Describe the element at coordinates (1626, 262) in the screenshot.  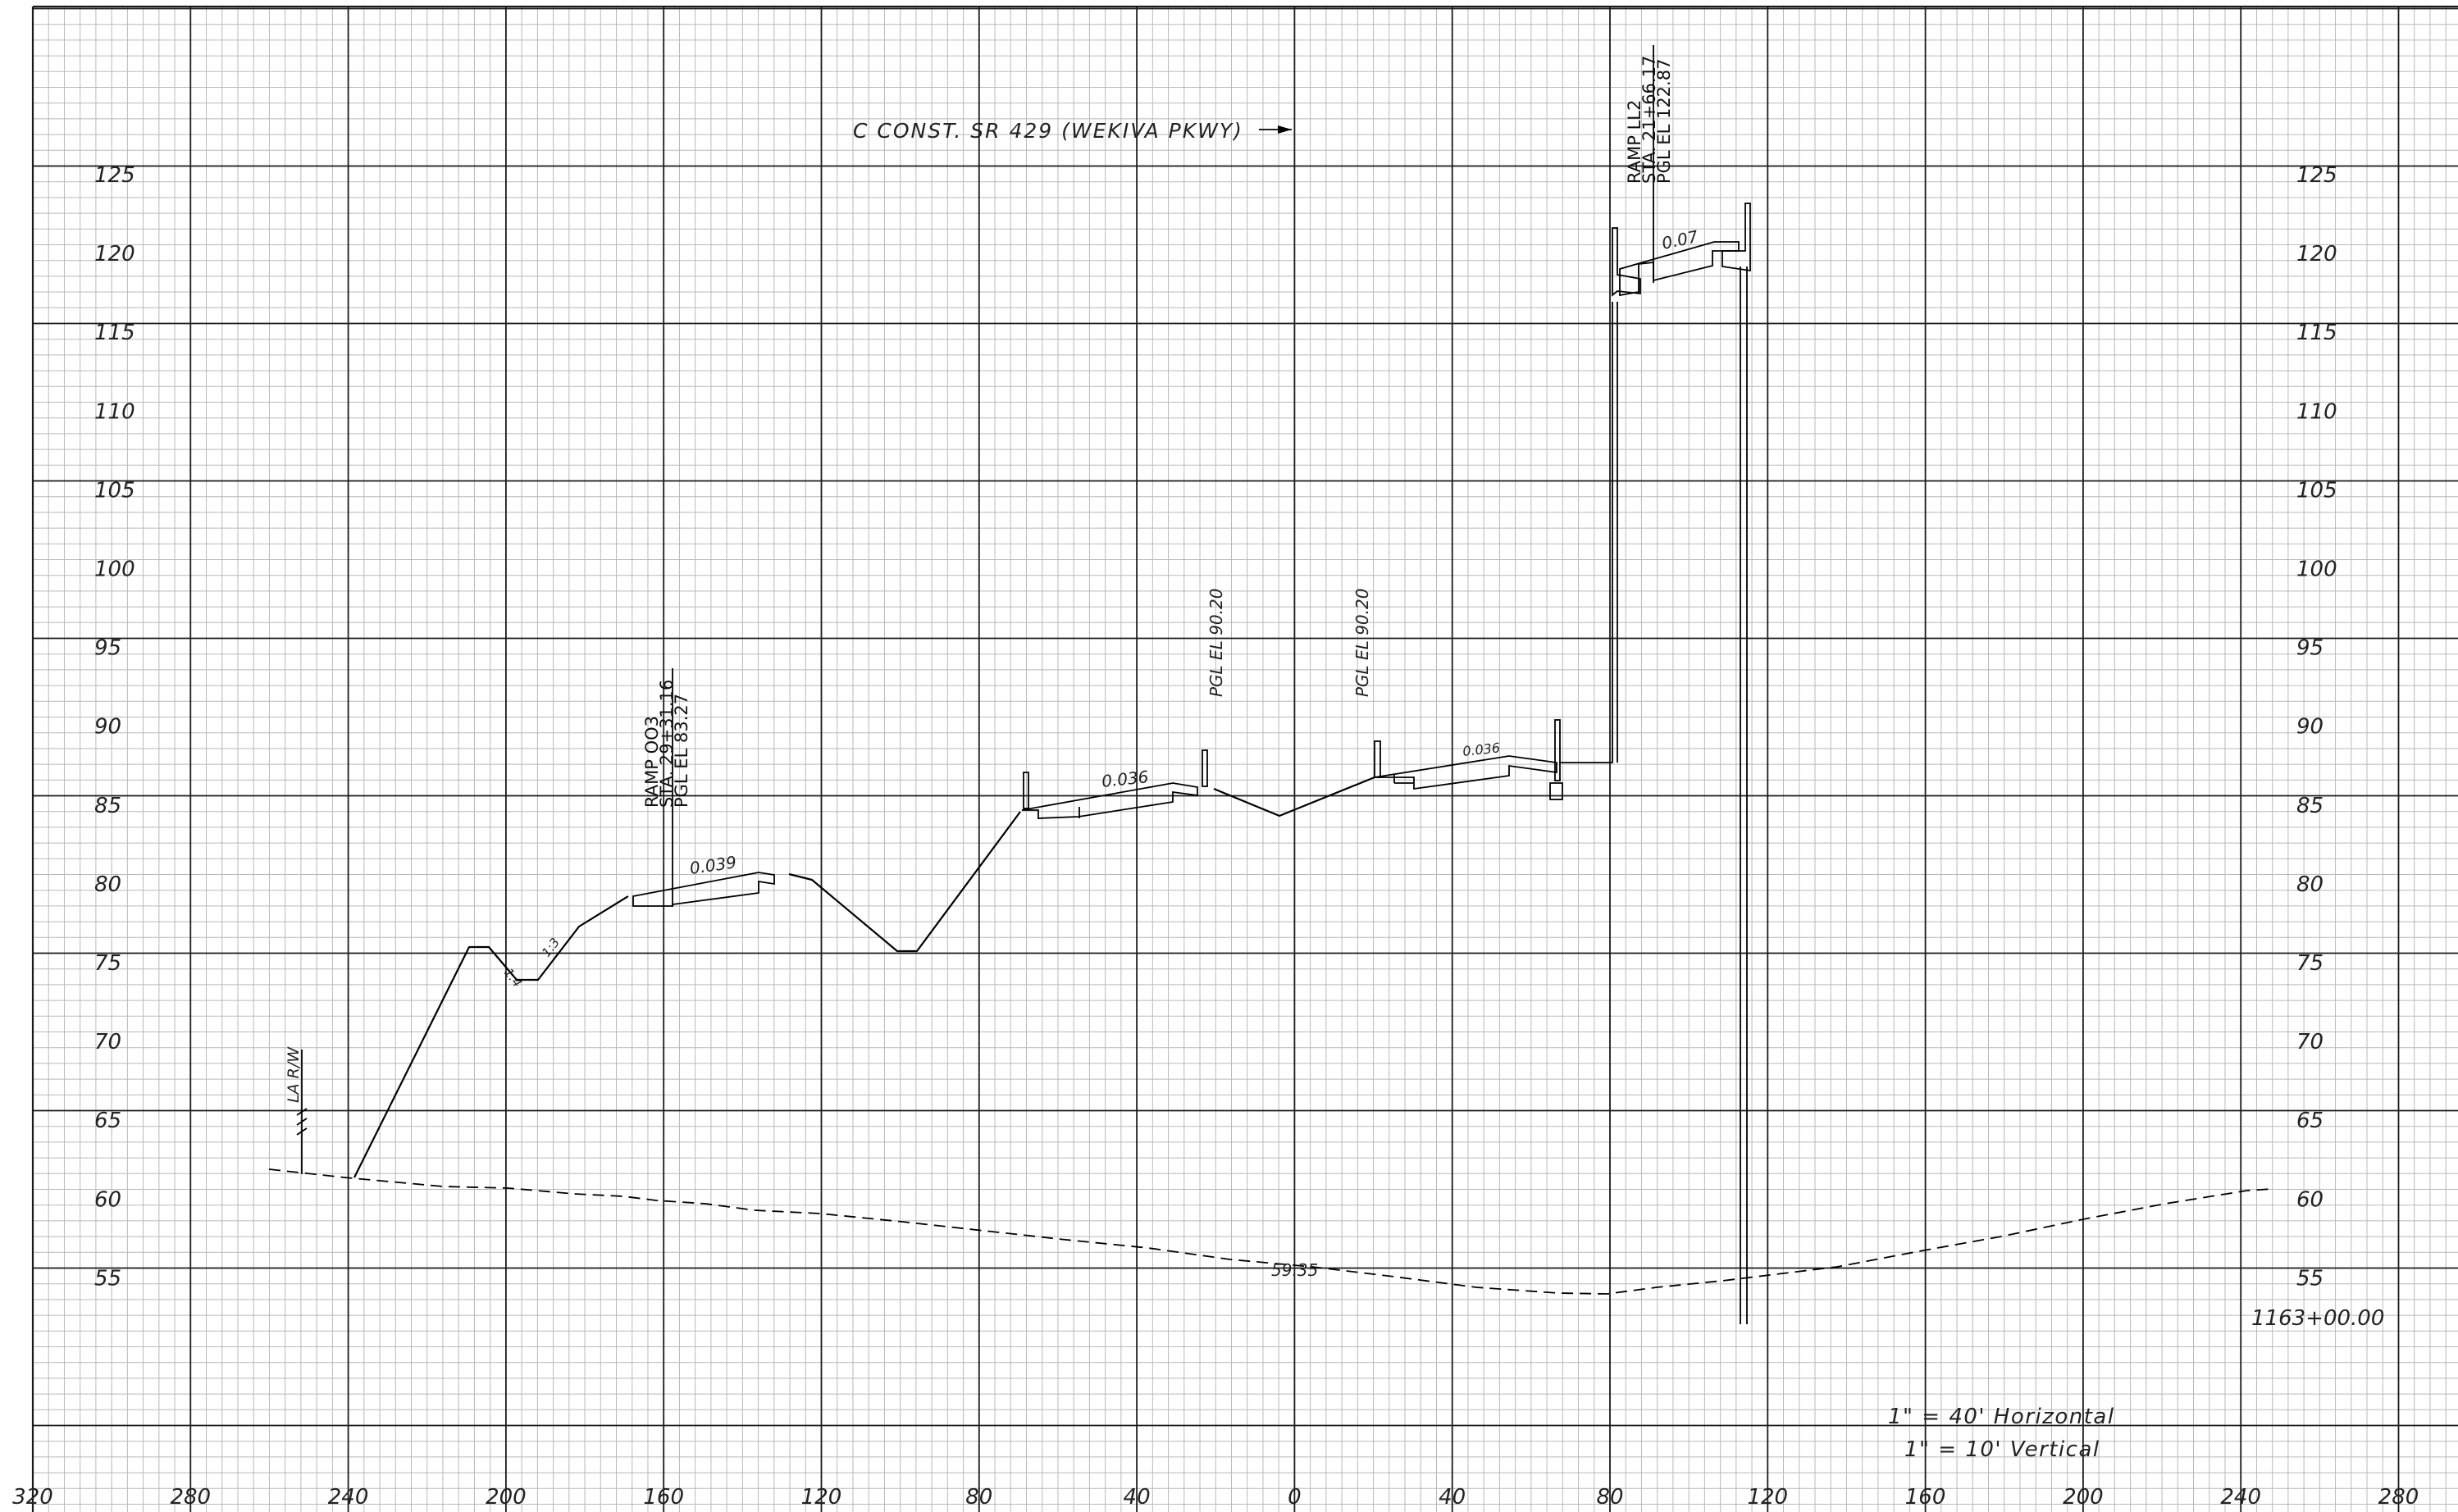
I see `ramp-ll2-deck-left-end` at that location.